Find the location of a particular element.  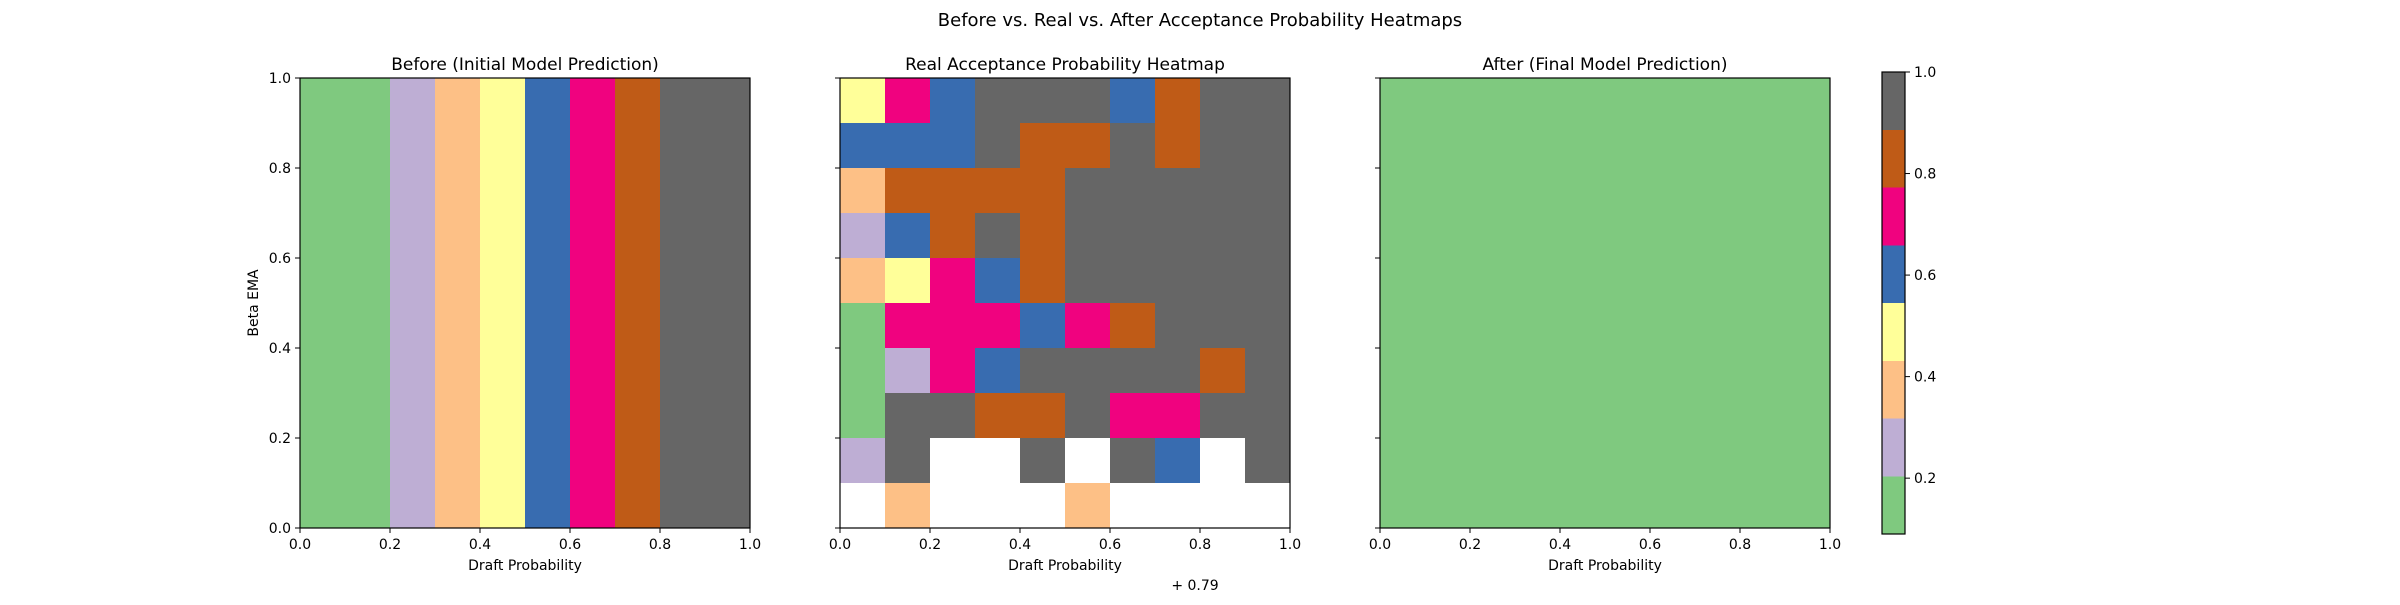

y-tick-label: 0.6 is located at coordinates (280, 259).